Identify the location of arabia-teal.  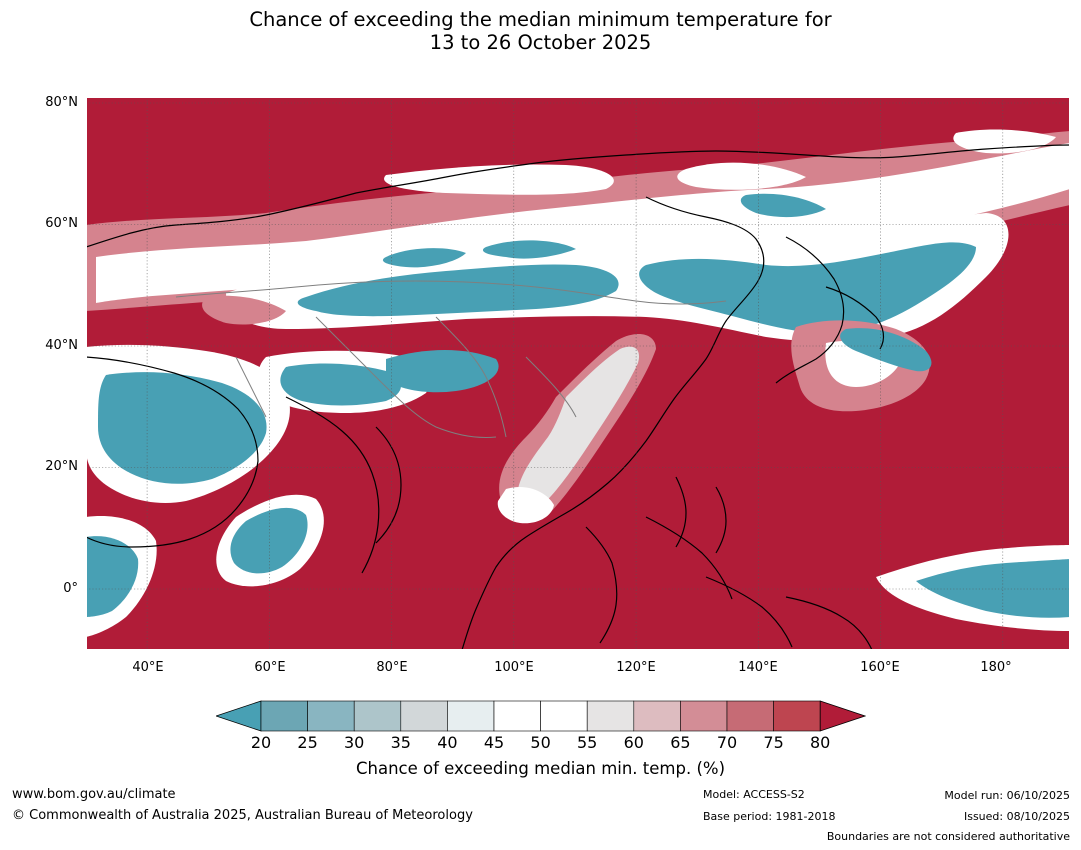
(292, 490).